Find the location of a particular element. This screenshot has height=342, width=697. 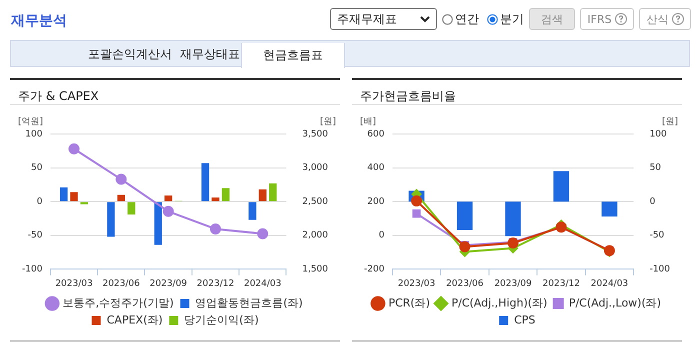

y-tick-label: 100 is located at coordinates (34, 134).